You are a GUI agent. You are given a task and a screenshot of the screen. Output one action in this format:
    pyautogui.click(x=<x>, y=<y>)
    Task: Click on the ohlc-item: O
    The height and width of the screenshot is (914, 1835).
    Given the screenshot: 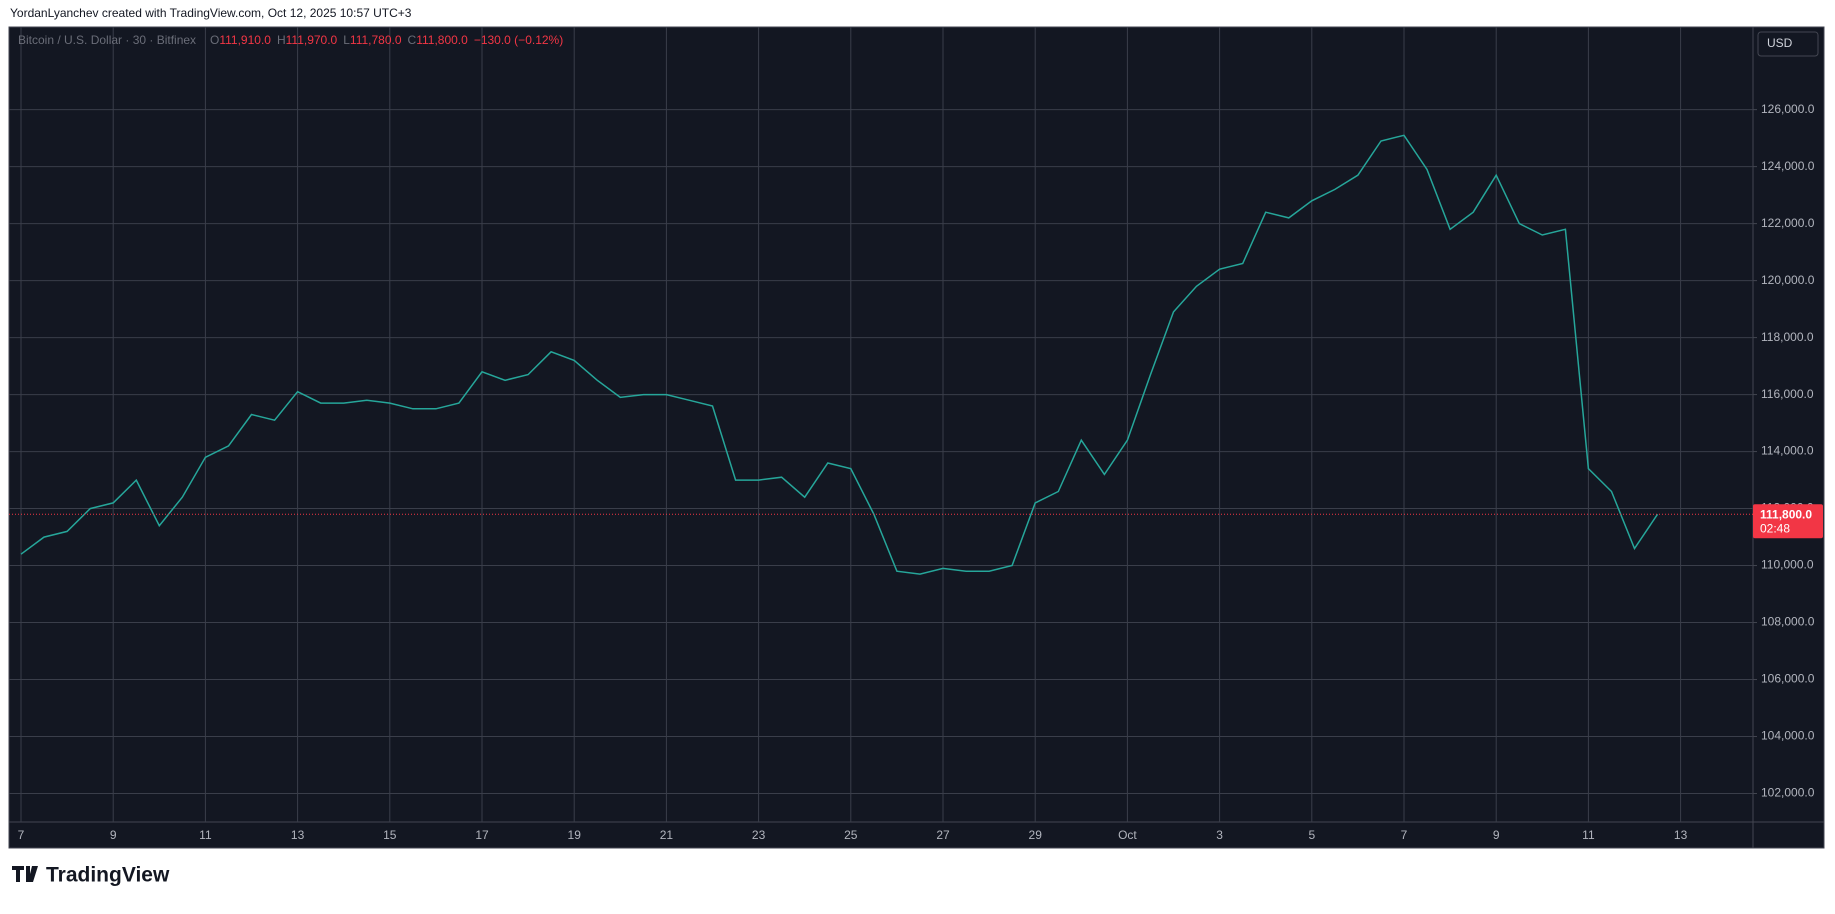 What is the action you would take?
    pyautogui.click(x=214, y=40)
    